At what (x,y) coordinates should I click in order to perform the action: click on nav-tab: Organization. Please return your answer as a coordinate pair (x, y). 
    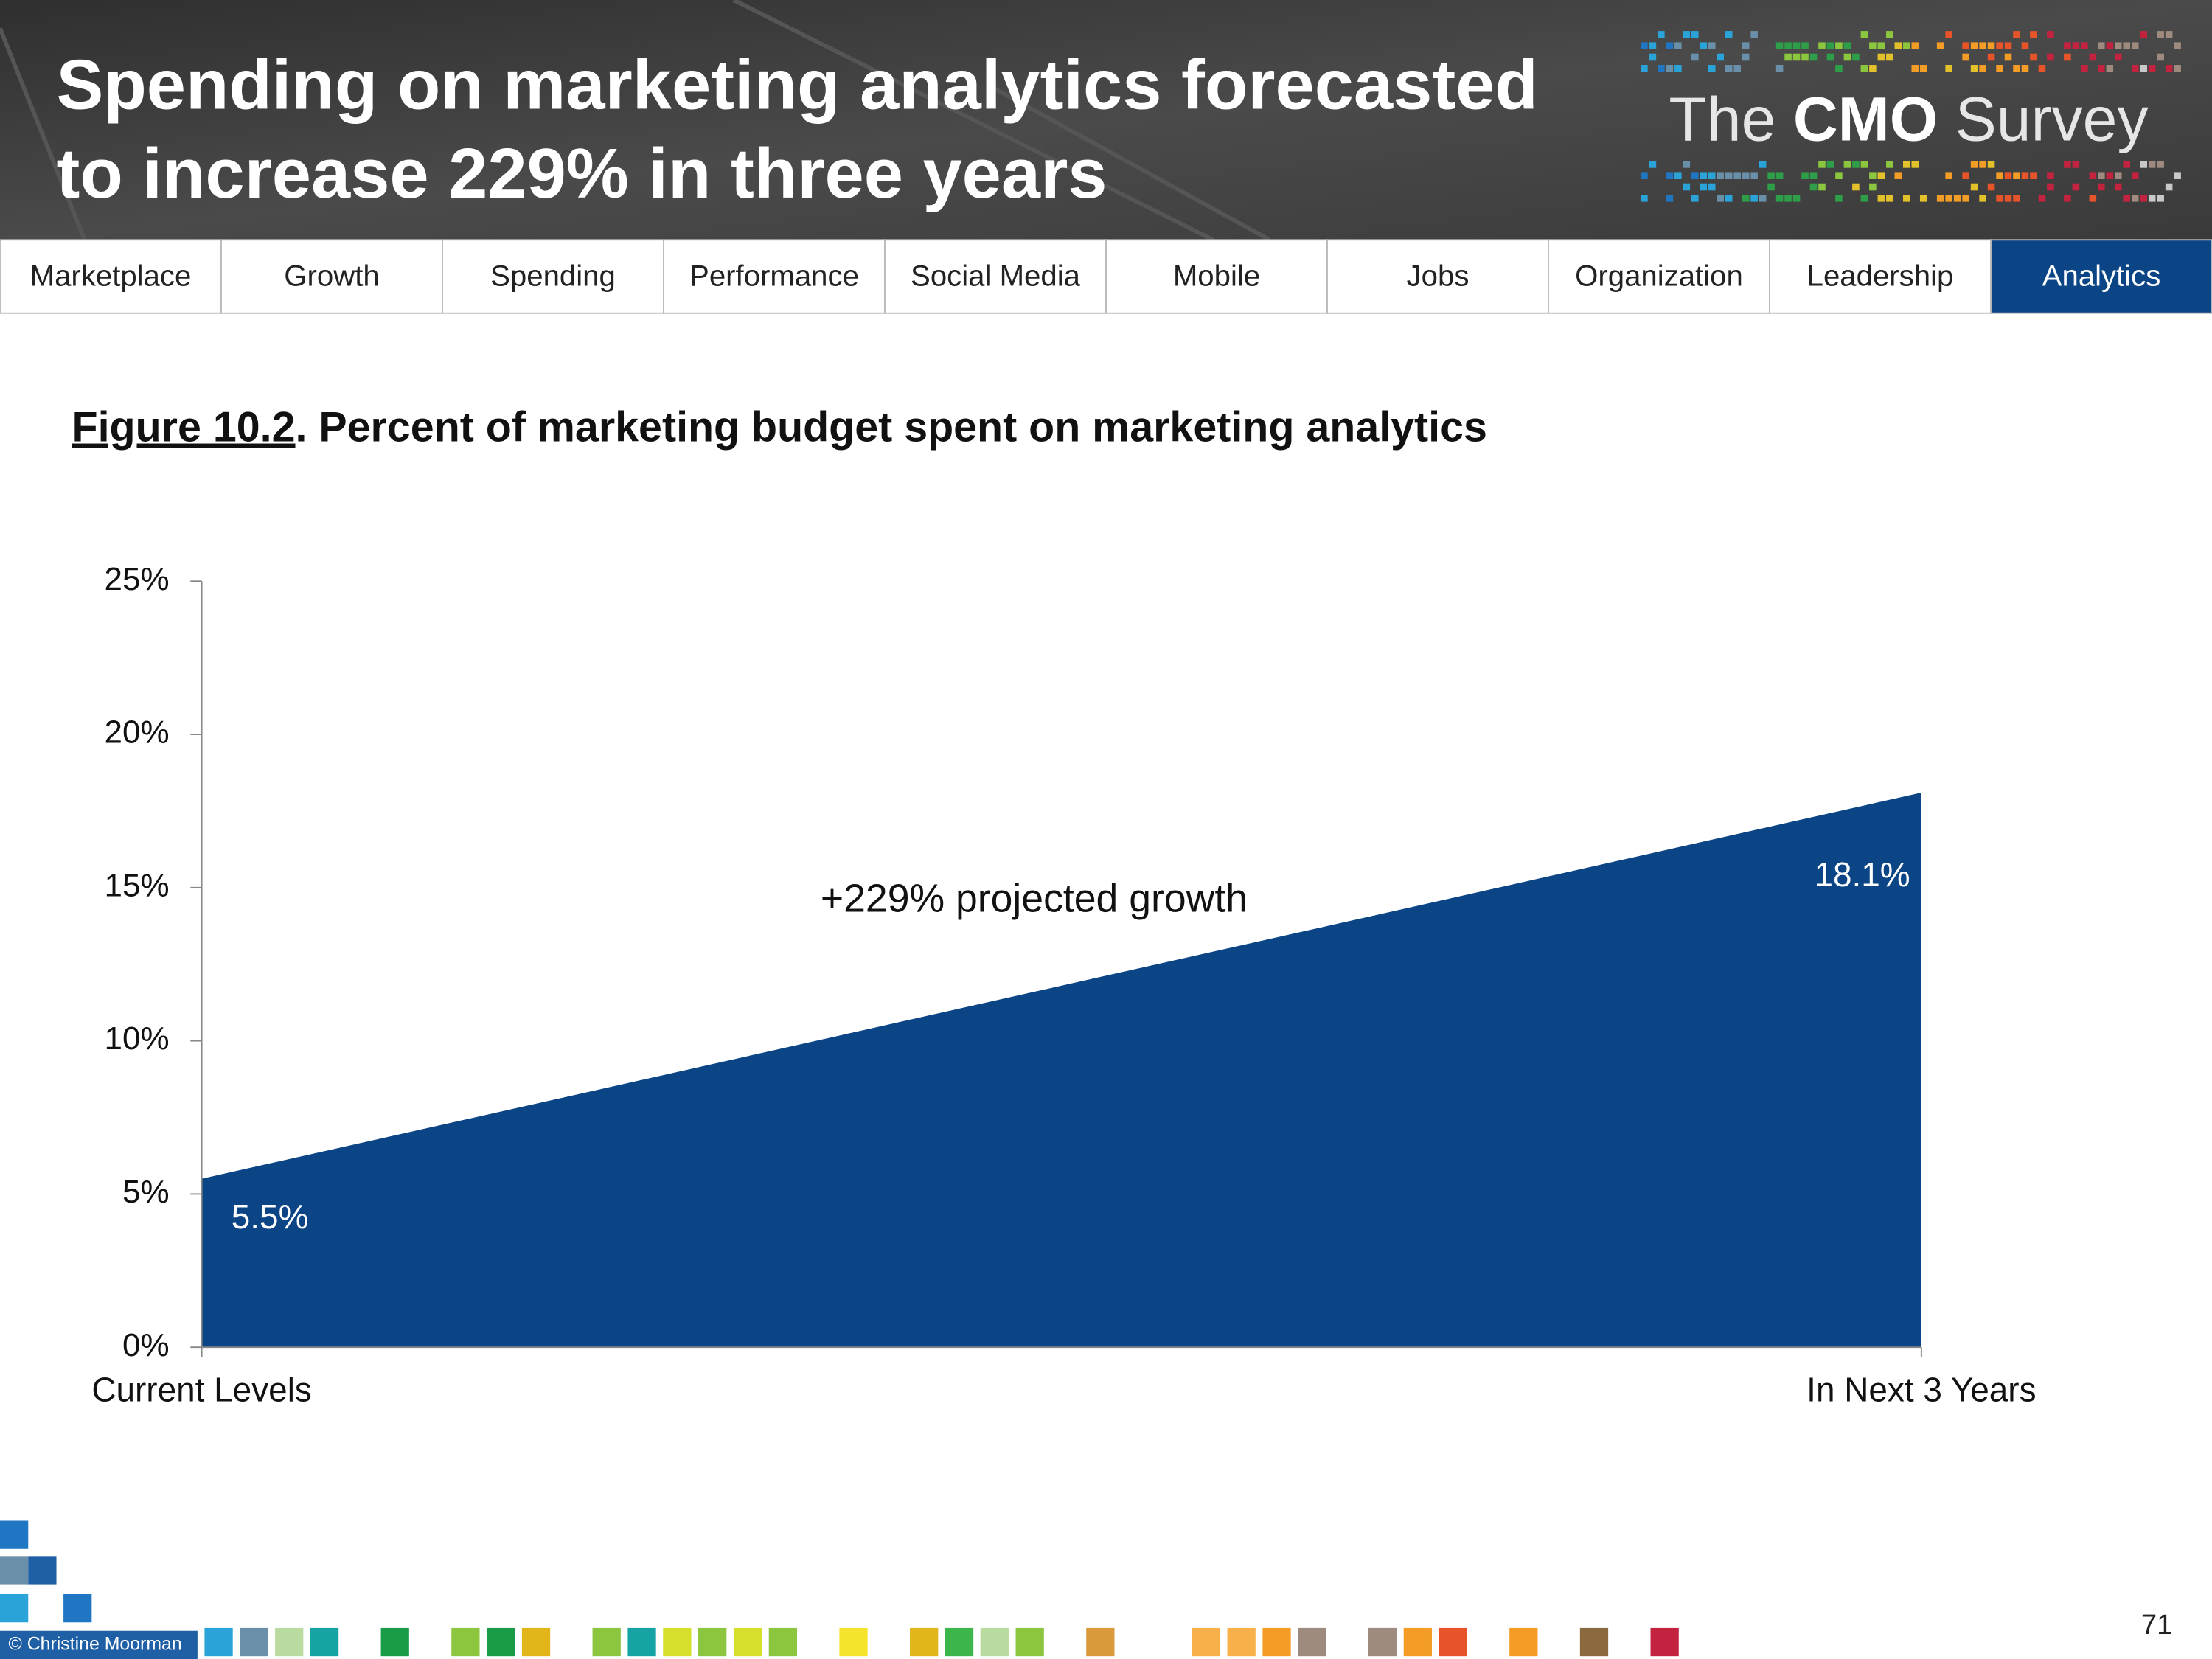
    Looking at the image, I should click on (1659, 276).